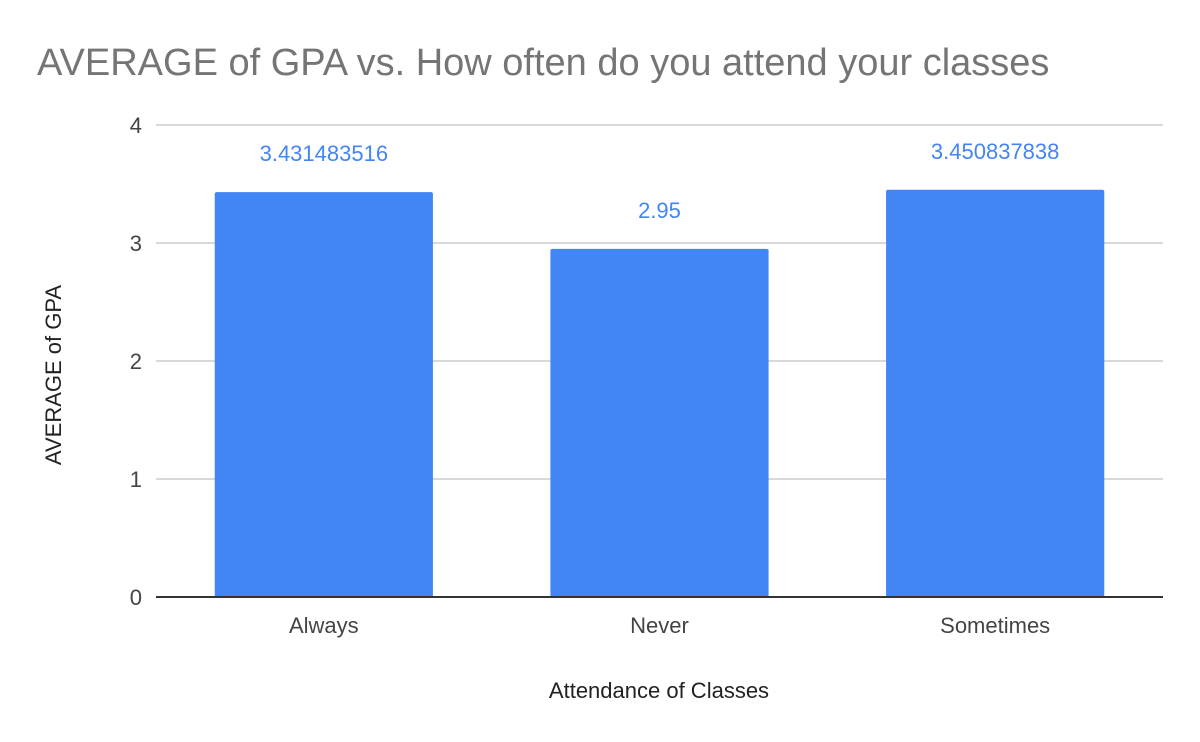 Image resolution: width=1200 pixels, height=742 pixels. Describe the element at coordinates (995, 151) in the screenshot. I see `bar-value-label: 3.450837838` at that location.